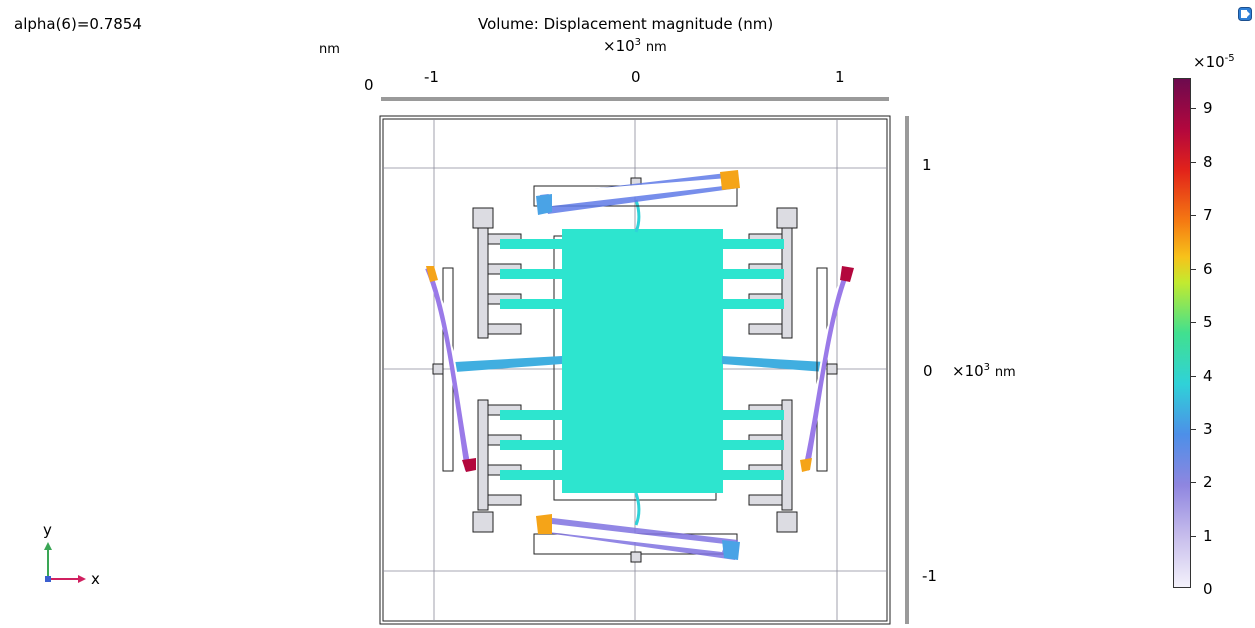 This screenshot has height=628, width=1255. I want to click on axis-triad, so click(65, 562).